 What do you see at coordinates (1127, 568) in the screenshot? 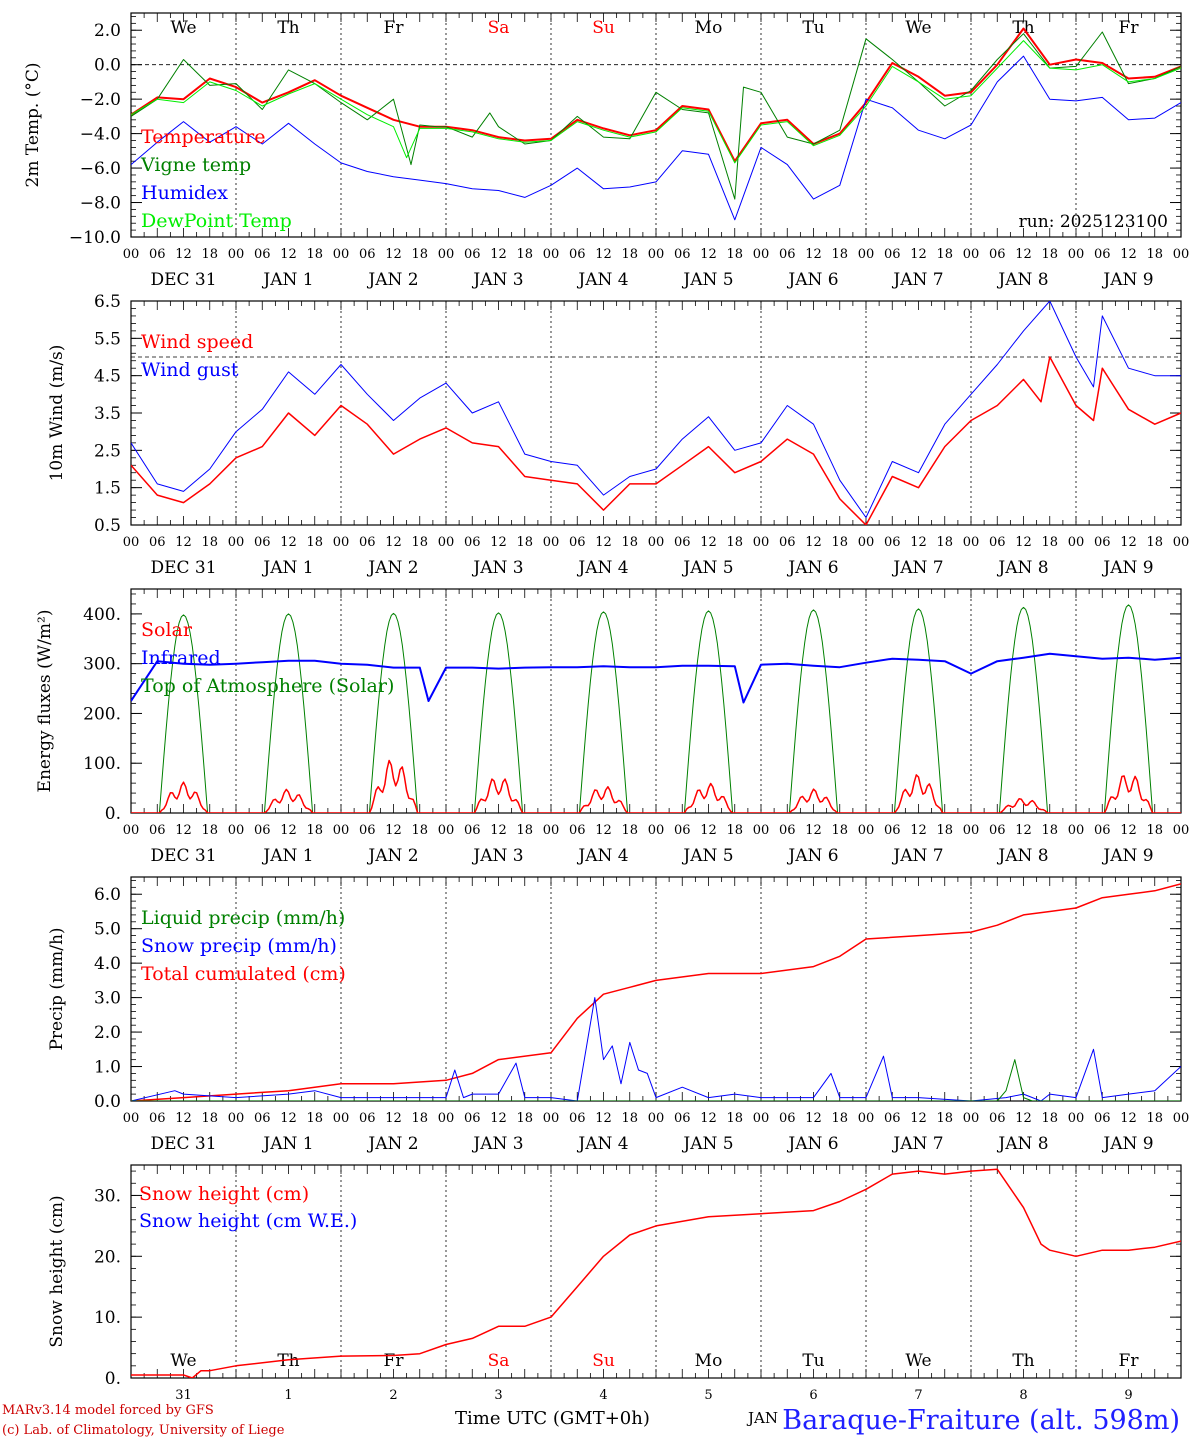
I see `date-label: JAN 9` at bounding box center [1127, 568].